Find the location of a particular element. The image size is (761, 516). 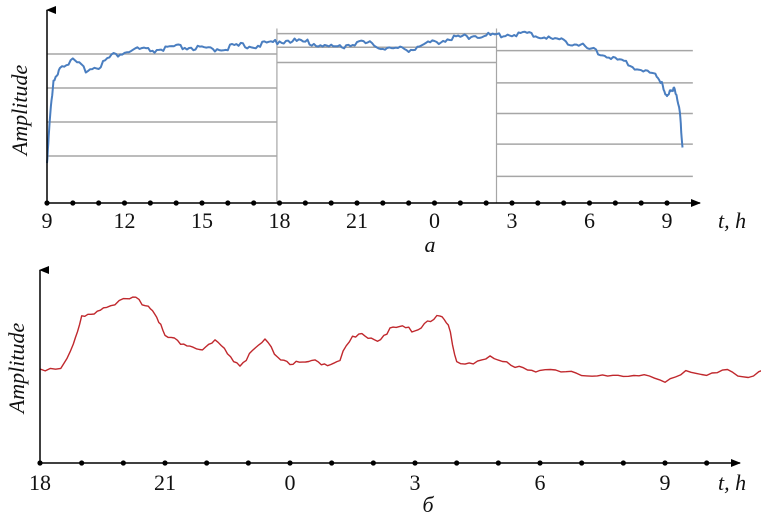

segment-dividers is located at coordinates (387, 115).